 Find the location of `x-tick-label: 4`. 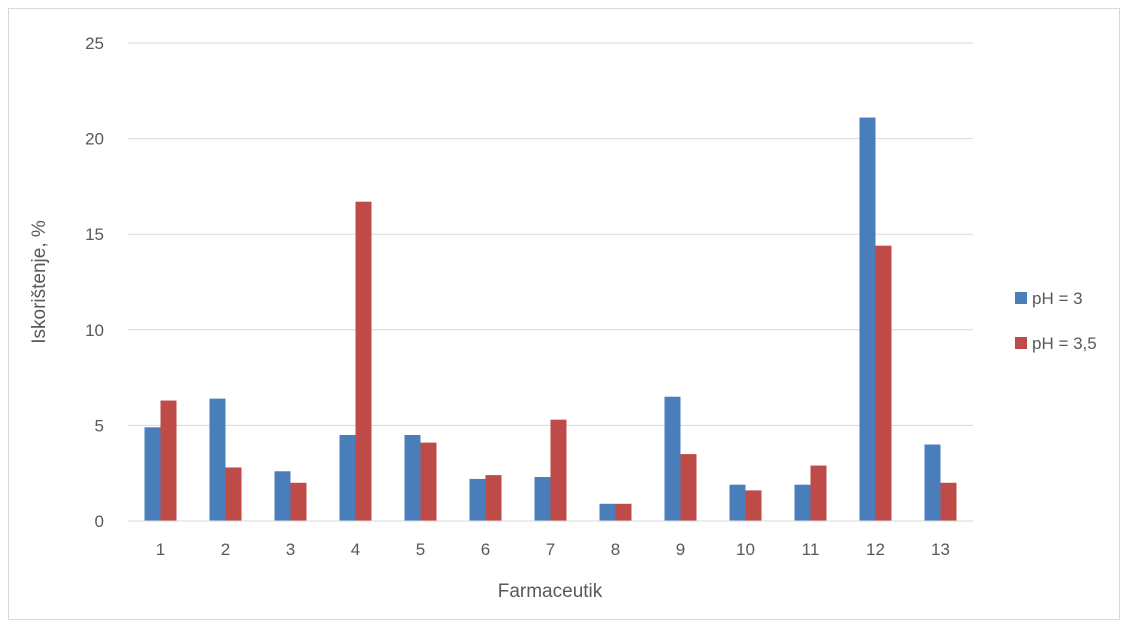

x-tick-label: 4 is located at coordinates (355, 549).